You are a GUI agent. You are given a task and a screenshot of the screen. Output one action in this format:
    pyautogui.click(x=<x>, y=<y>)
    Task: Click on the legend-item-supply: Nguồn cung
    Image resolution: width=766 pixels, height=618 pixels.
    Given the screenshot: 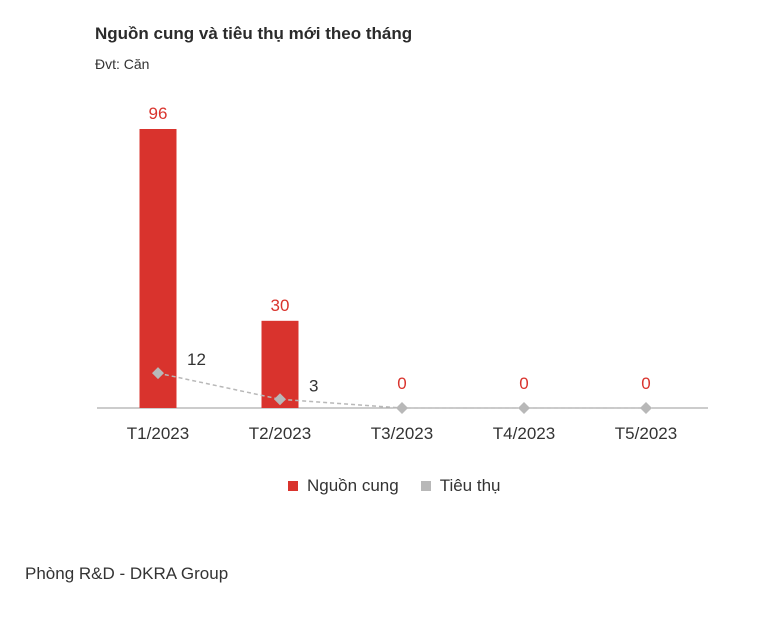 What is the action you would take?
    pyautogui.click(x=343, y=486)
    